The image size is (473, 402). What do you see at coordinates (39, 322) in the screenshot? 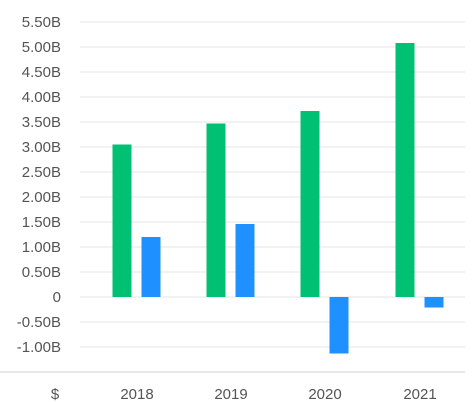
I see `y-tick-label: -0.50B` at bounding box center [39, 322].